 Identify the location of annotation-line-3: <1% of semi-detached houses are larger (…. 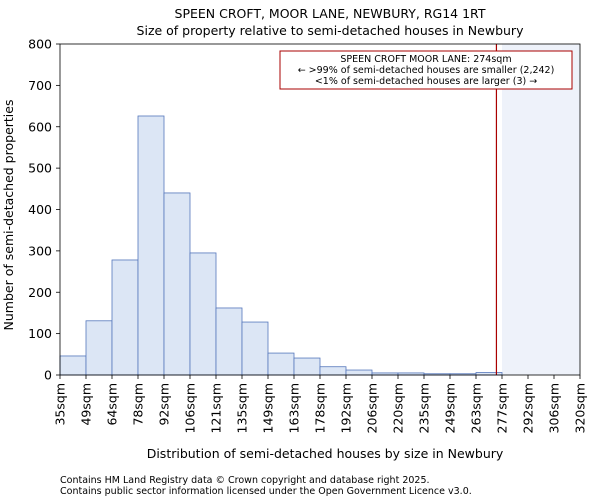
(426, 81).